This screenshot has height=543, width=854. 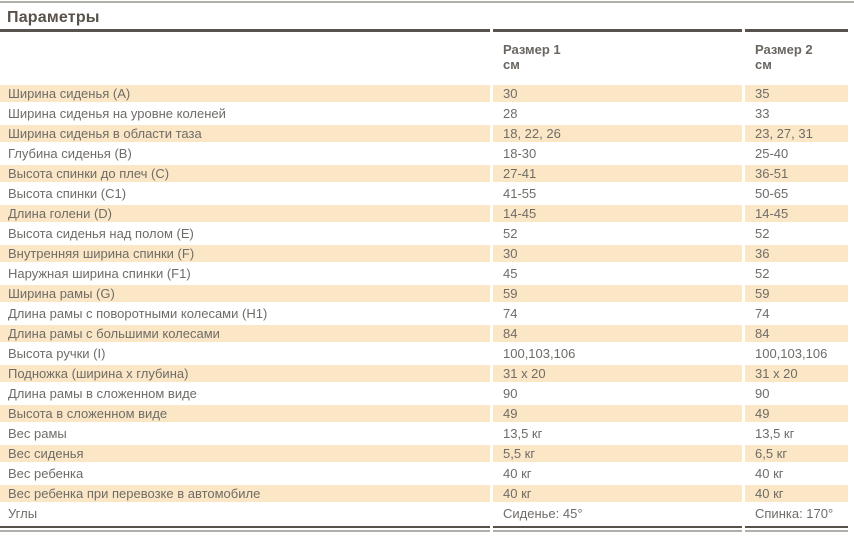 I want to click on size2-value: 49, so click(x=796, y=413).